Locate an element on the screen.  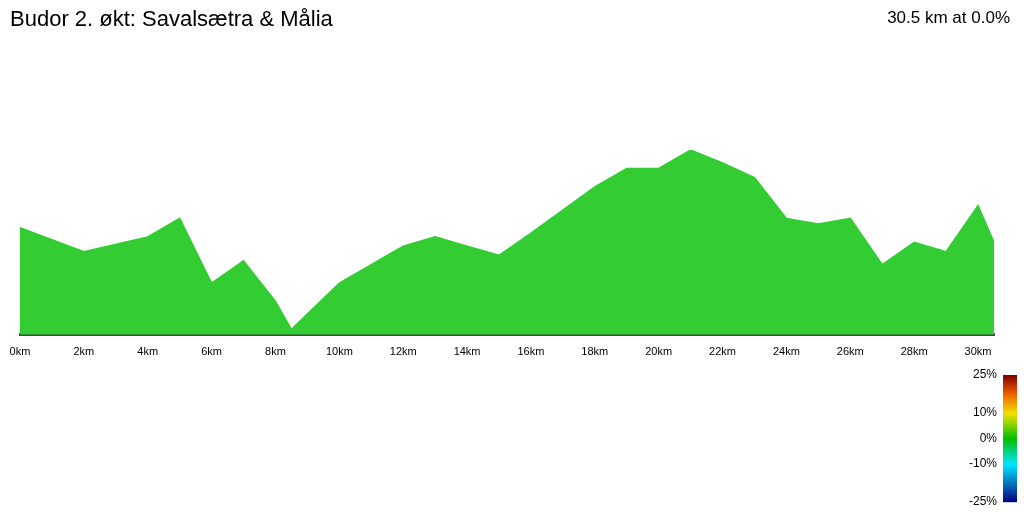
x-tick-label: 4km is located at coordinates (148, 351).